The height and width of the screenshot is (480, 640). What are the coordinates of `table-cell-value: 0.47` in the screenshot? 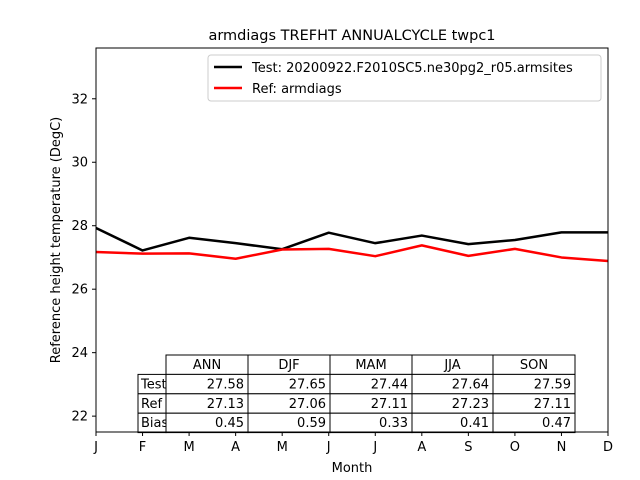 It's located at (556, 423).